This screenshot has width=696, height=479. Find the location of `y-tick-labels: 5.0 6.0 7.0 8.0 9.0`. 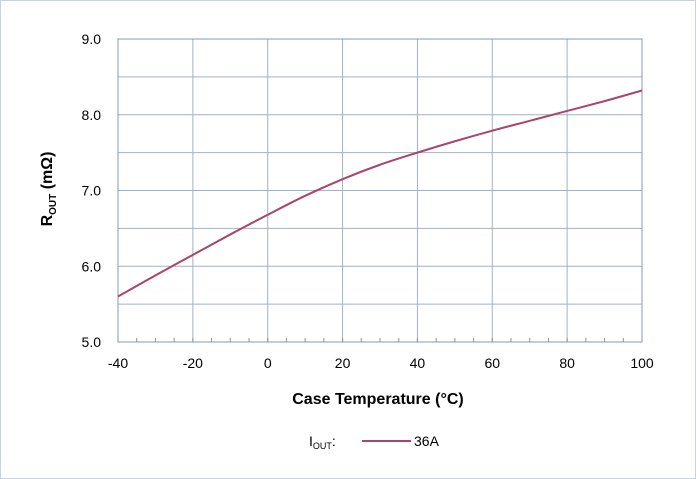

y-tick-labels: 5.0 6.0 7.0 8.0 9.0 is located at coordinates (92, 190).